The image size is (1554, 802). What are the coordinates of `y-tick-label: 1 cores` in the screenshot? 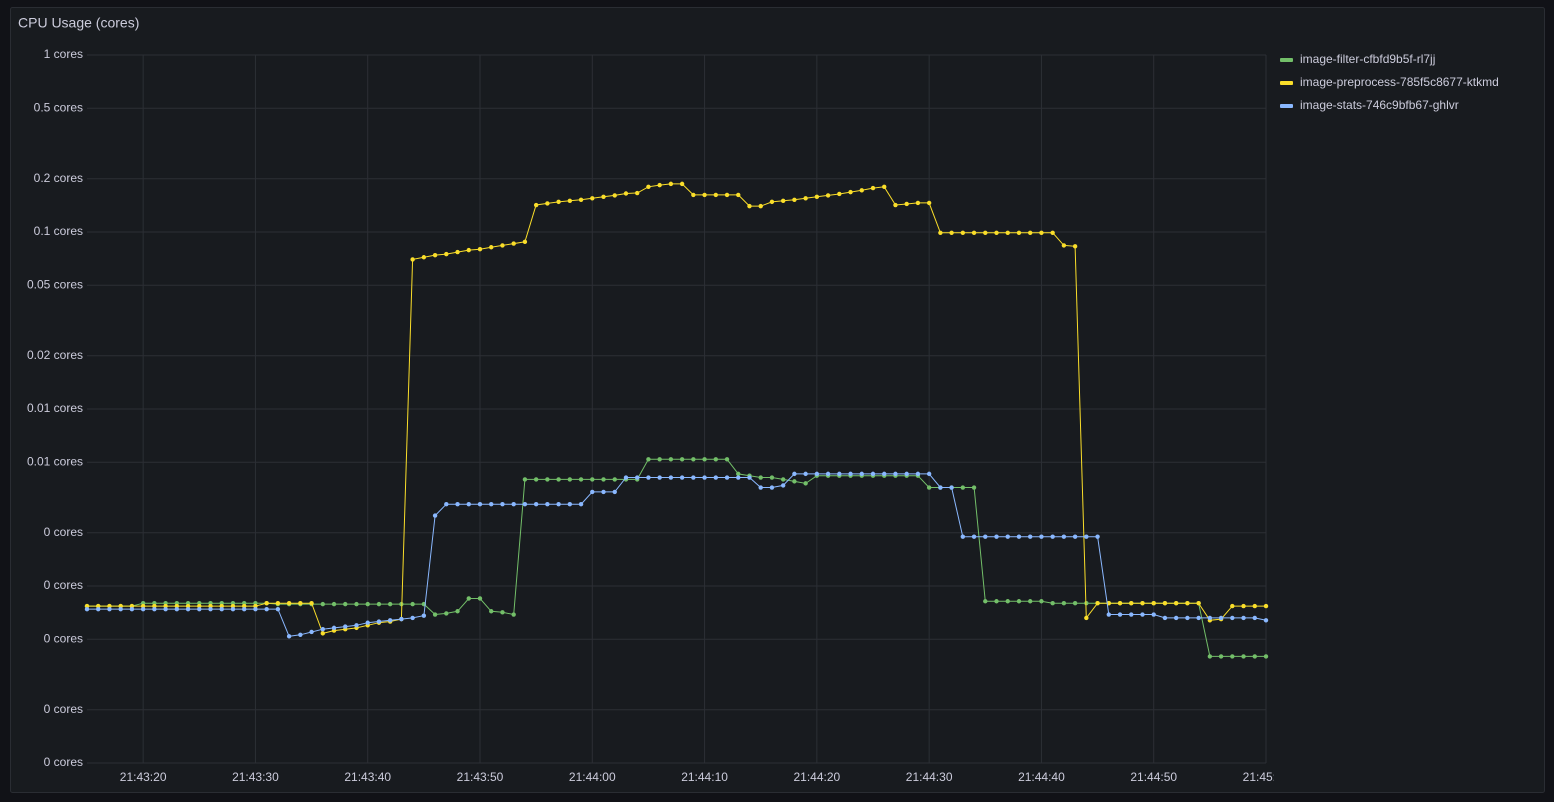 It's located at (63, 54).